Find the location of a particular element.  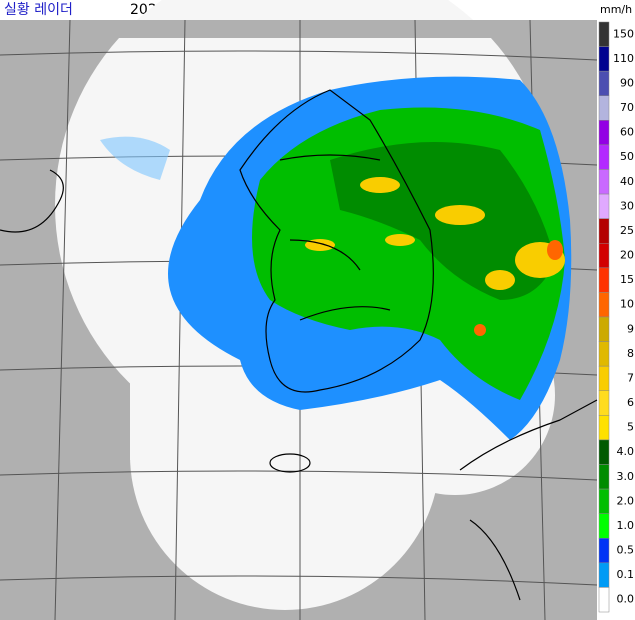

legend-label: 4.0 is located at coordinates (626, 451).